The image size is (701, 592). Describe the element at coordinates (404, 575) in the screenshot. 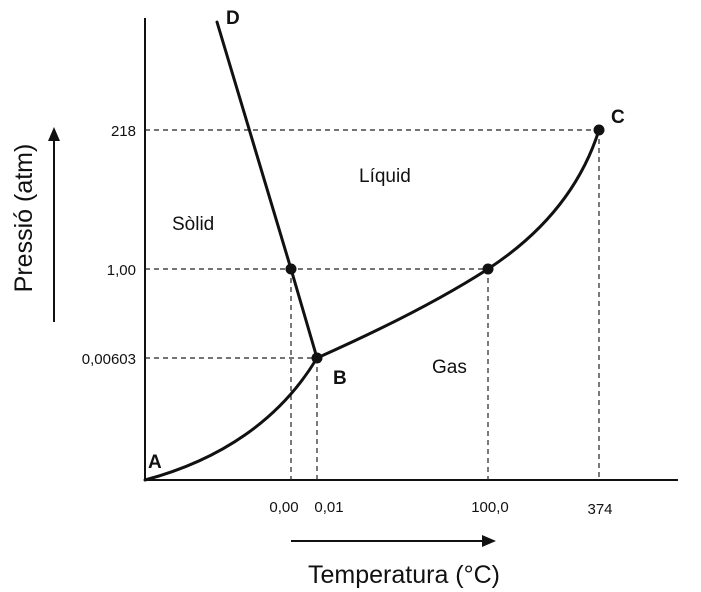

I see `x-axis-label: Temperatura (°C)` at that location.